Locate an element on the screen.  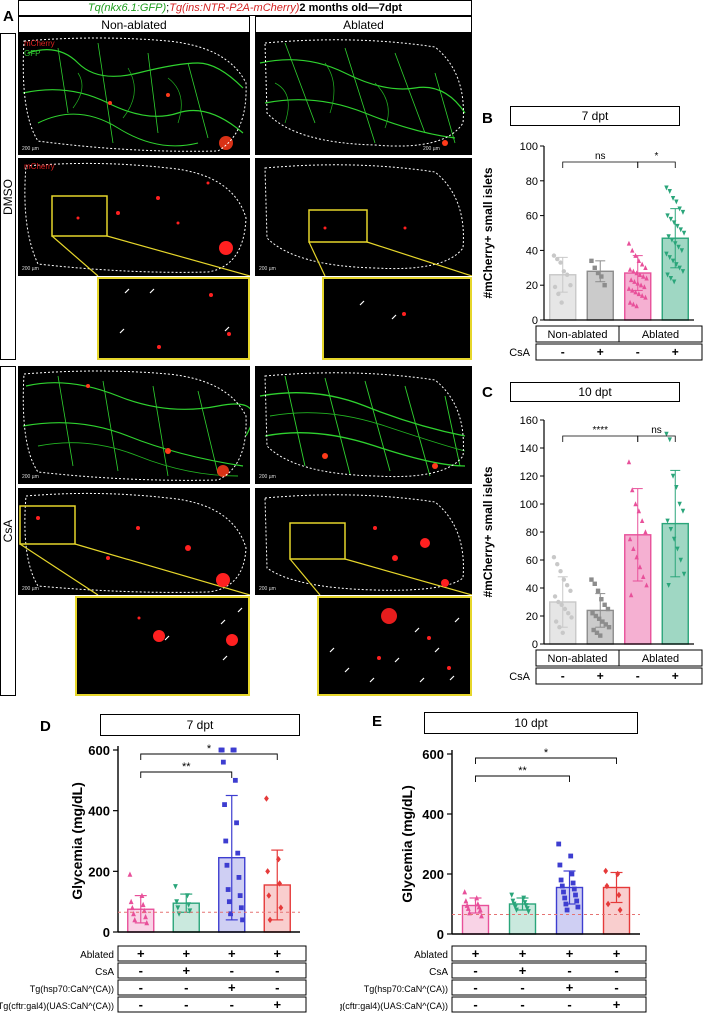
condition-row-label: Ablated is located at coordinates (431, 955).